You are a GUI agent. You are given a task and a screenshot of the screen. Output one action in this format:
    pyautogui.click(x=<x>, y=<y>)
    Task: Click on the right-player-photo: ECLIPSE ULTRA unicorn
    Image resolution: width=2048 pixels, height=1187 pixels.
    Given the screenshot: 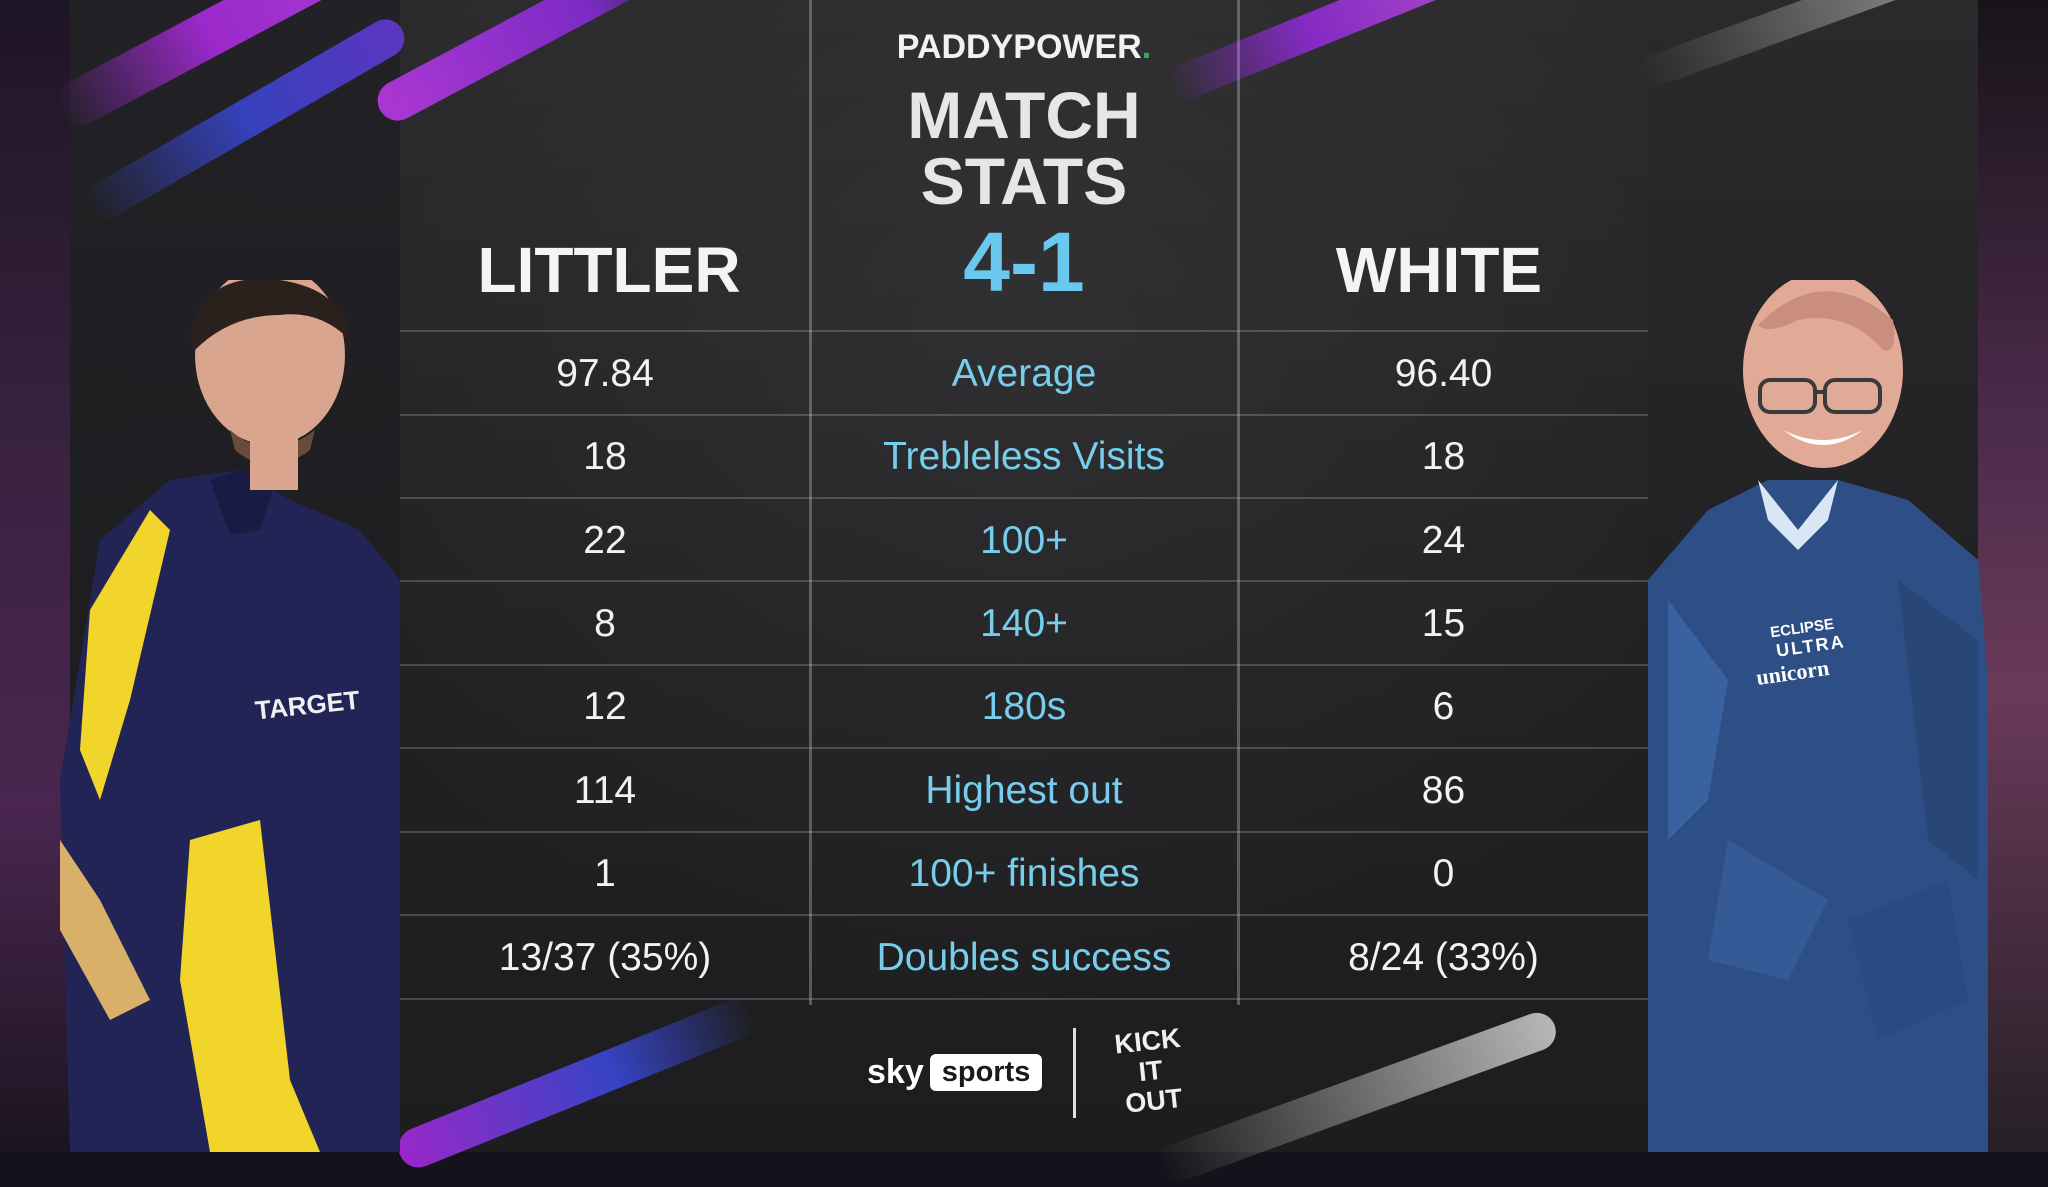 What is the action you would take?
    pyautogui.click(x=1818, y=712)
    